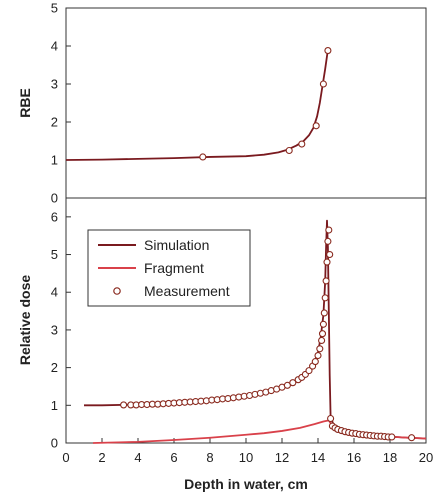 The width and height of the screenshot is (438, 500). What do you see at coordinates (246, 484) in the screenshot?
I see `x-axis-title: Depth in water, cm` at bounding box center [246, 484].